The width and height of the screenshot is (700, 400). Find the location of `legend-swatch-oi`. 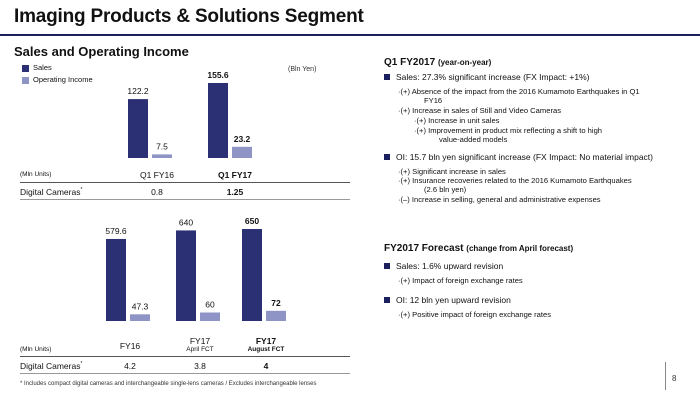

legend-swatch-oi is located at coordinates (25, 80).